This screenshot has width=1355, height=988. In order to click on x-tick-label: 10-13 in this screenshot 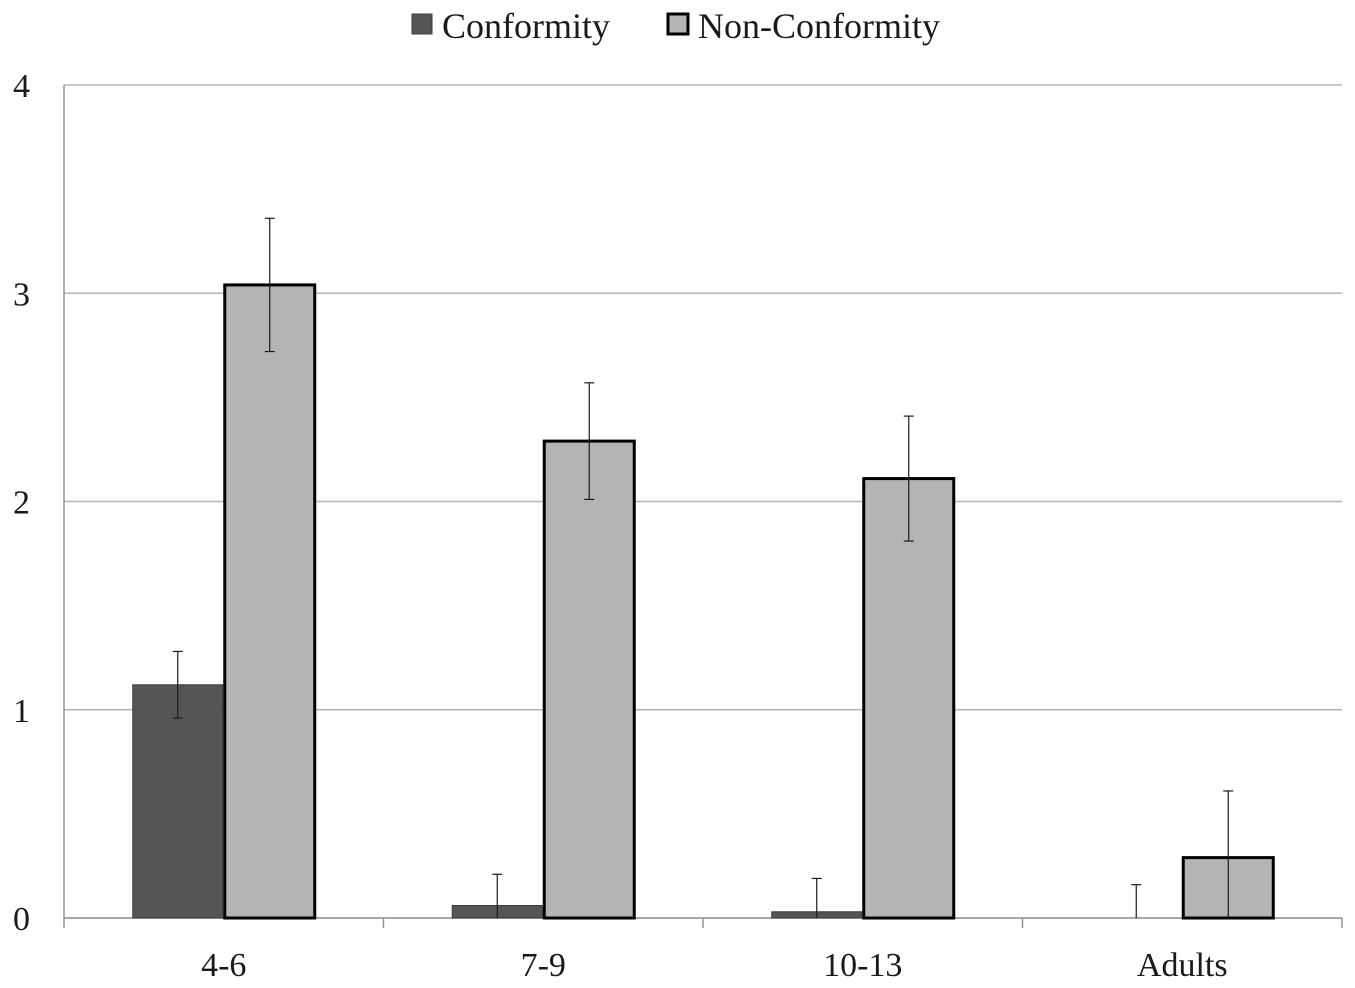, I will do `click(862, 965)`.